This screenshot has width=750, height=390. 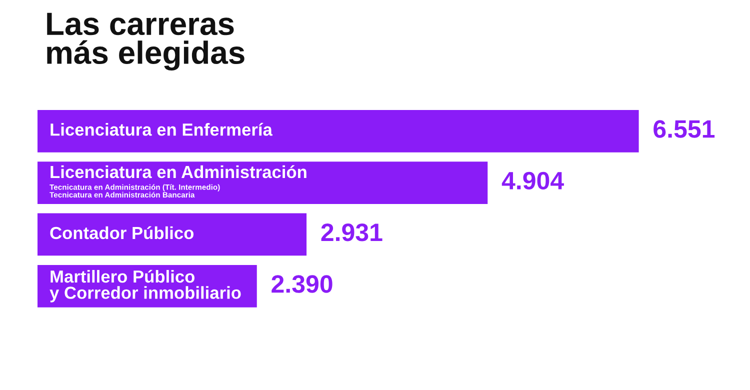 What do you see at coordinates (122, 233) in the screenshot?
I see `y-tick-label: Contador Público` at bounding box center [122, 233].